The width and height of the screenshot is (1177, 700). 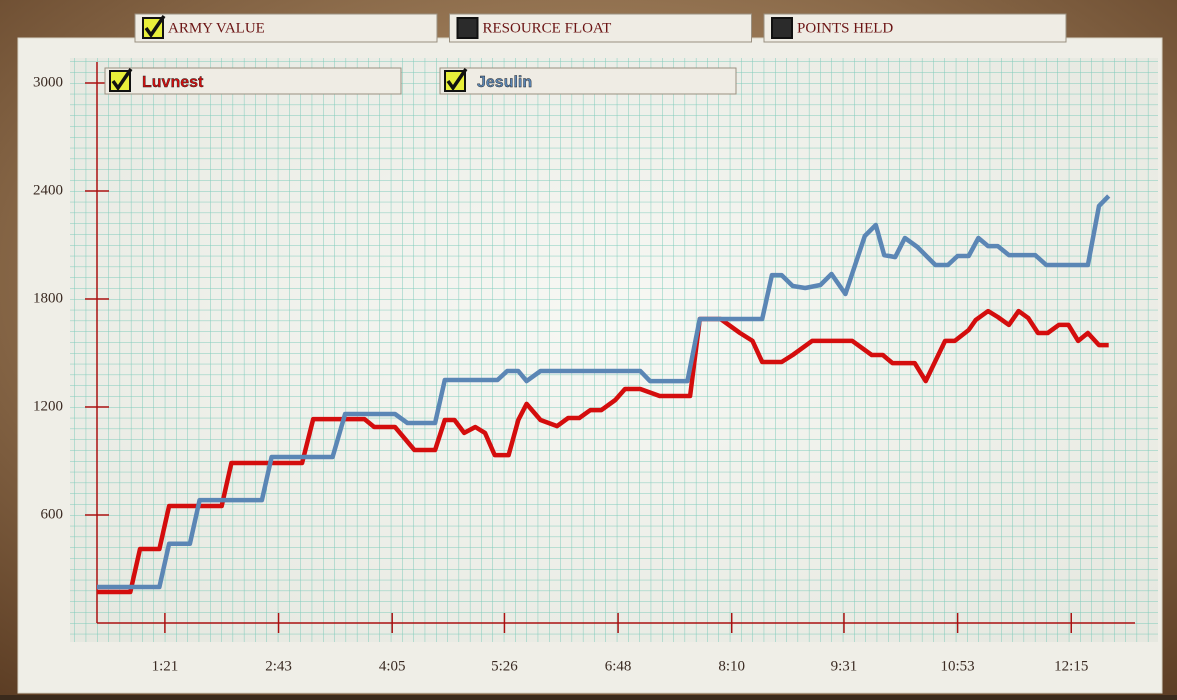 What do you see at coordinates (165, 666) in the screenshot?
I see `x-tick-label: 1:21` at bounding box center [165, 666].